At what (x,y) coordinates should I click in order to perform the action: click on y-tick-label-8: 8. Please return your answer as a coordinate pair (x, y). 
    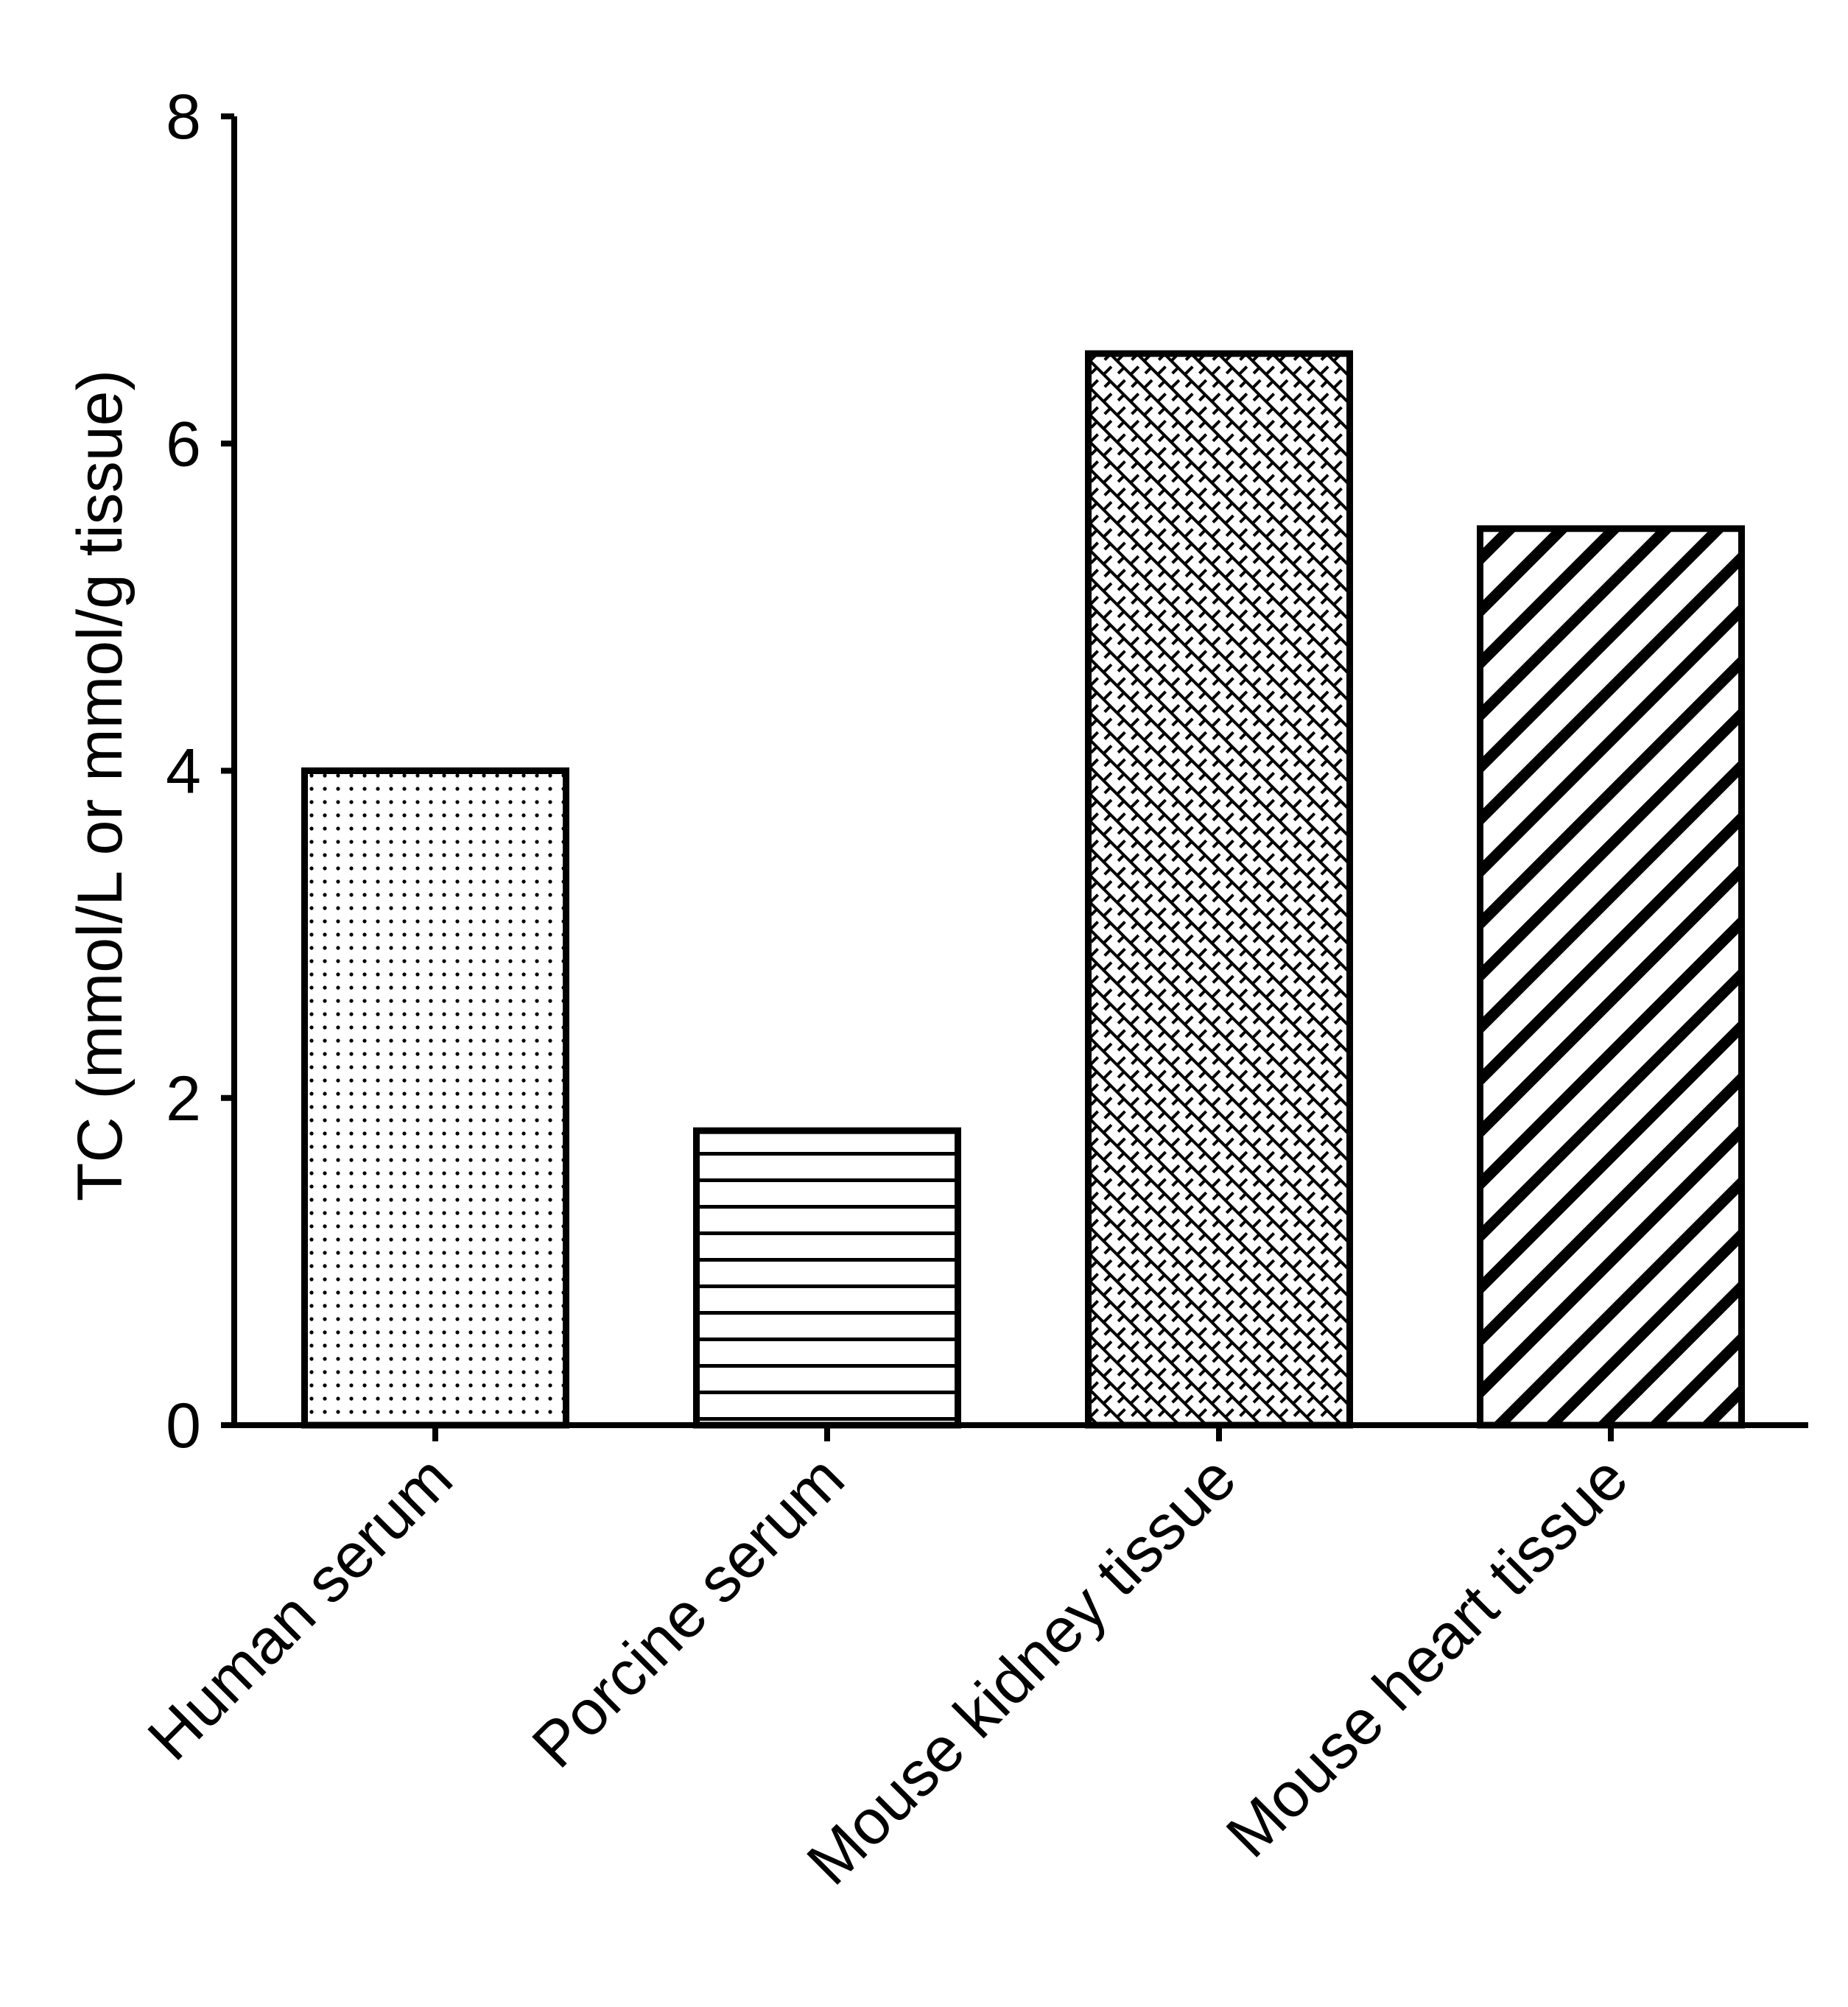
    Looking at the image, I should click on (183, 117).